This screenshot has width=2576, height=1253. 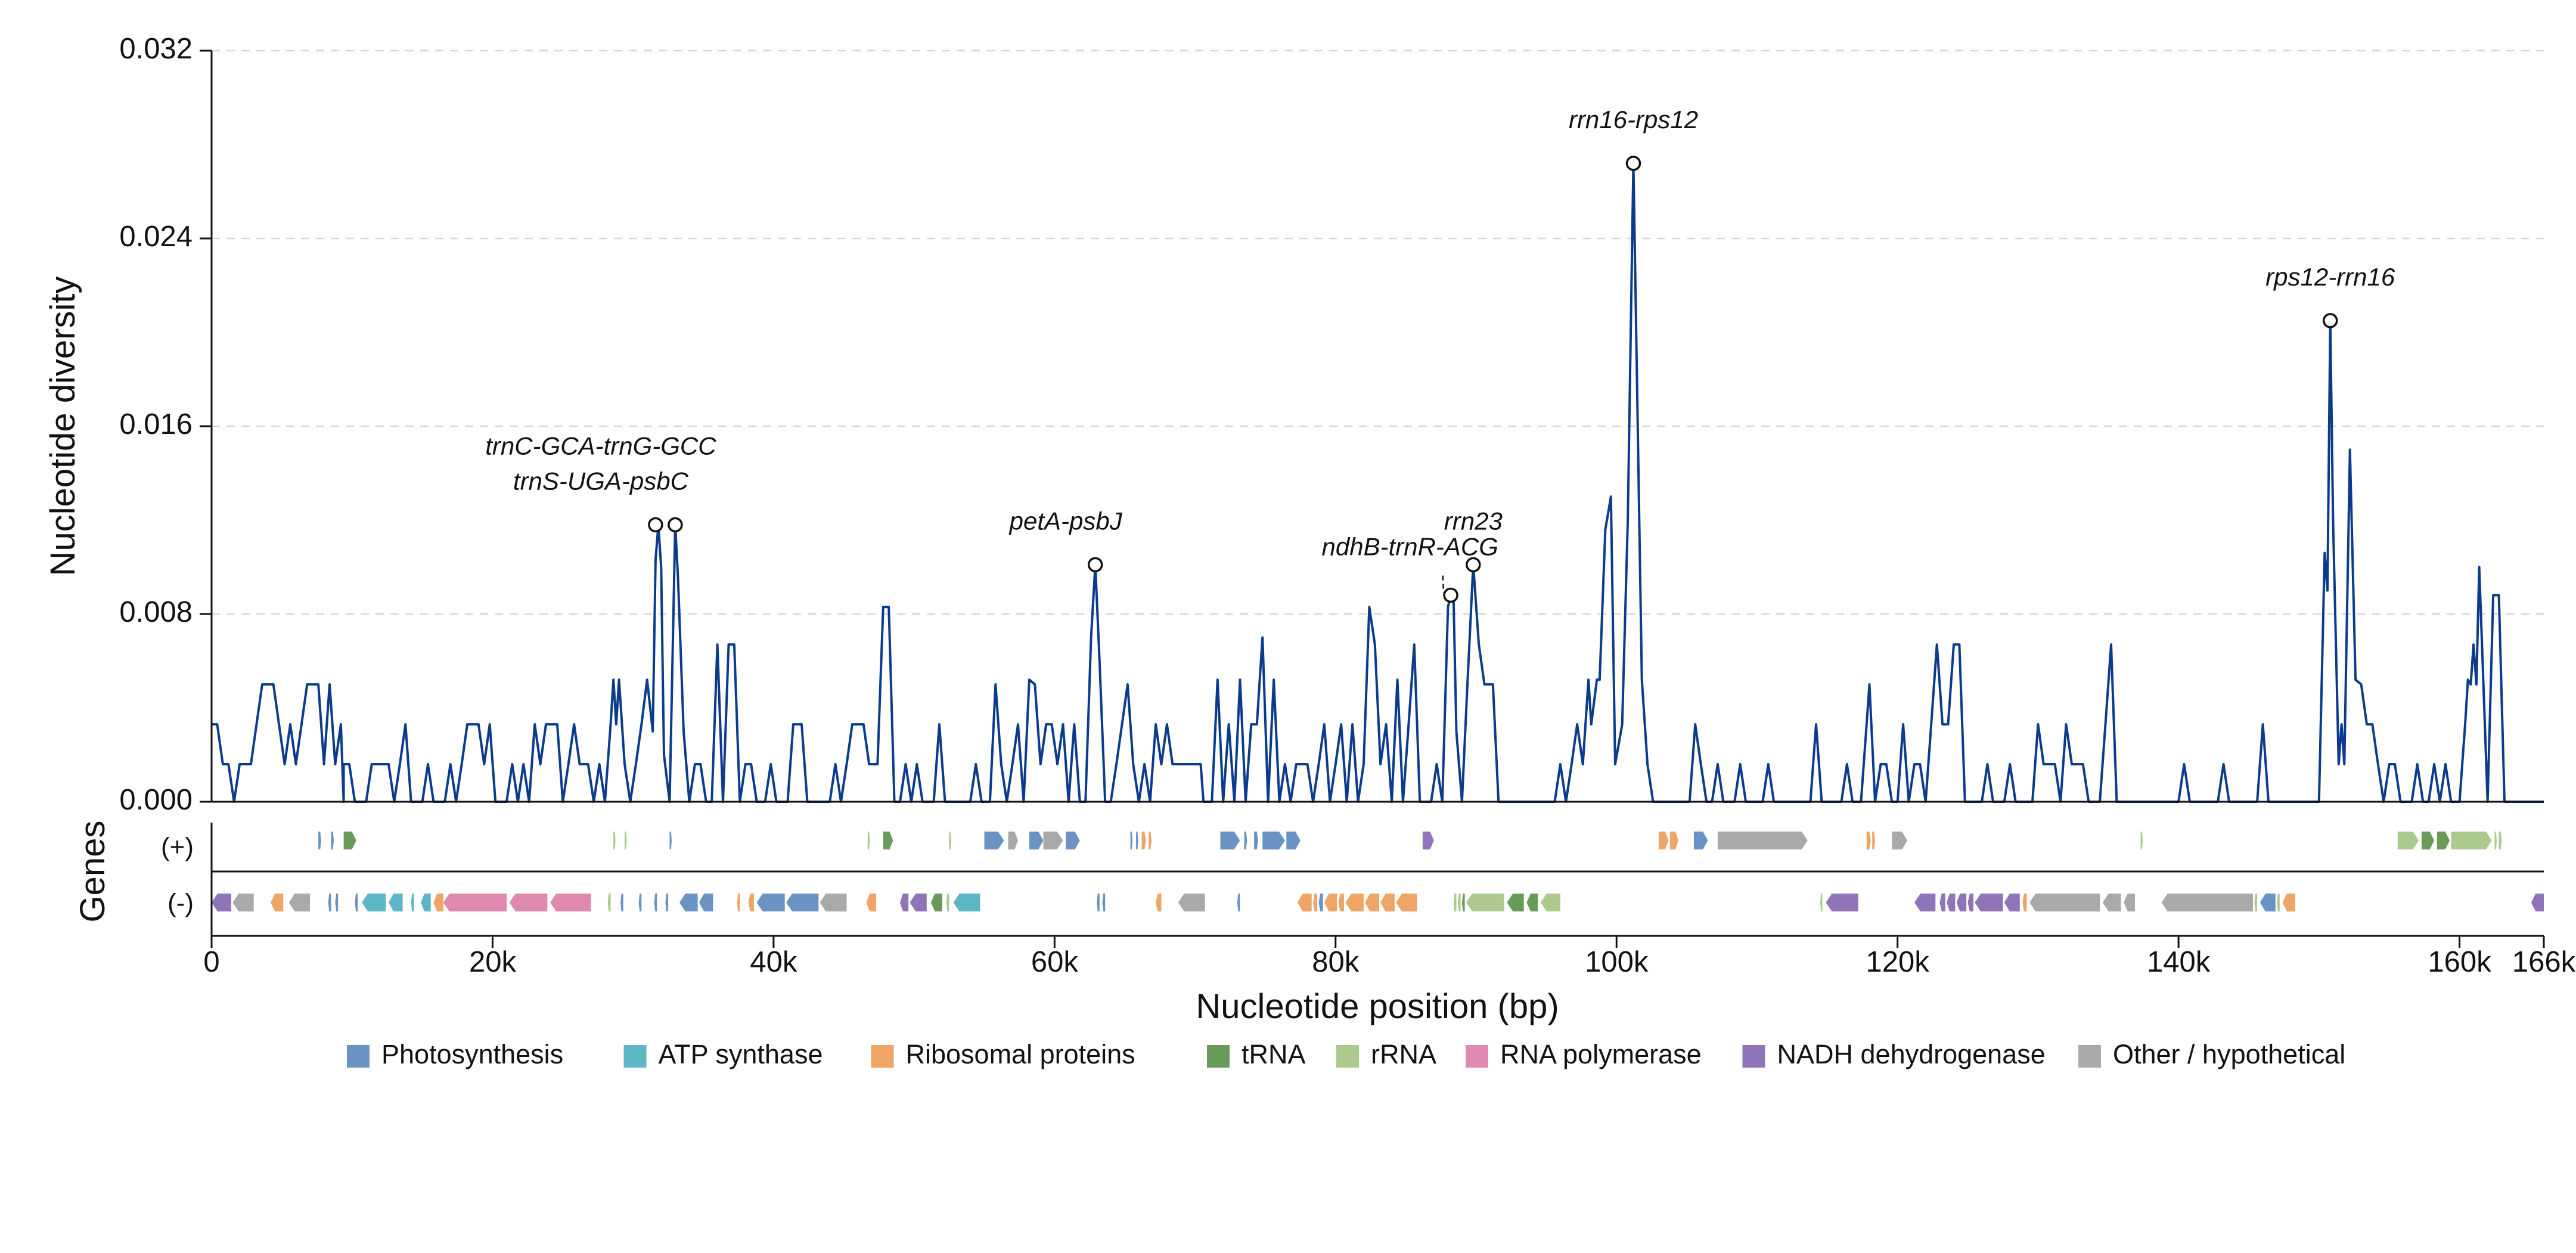 What do you see at coordinates (1754, 1056) in the screenshot?
I see `legend-swatch-ndh` at bounding box center [1754, 1056].